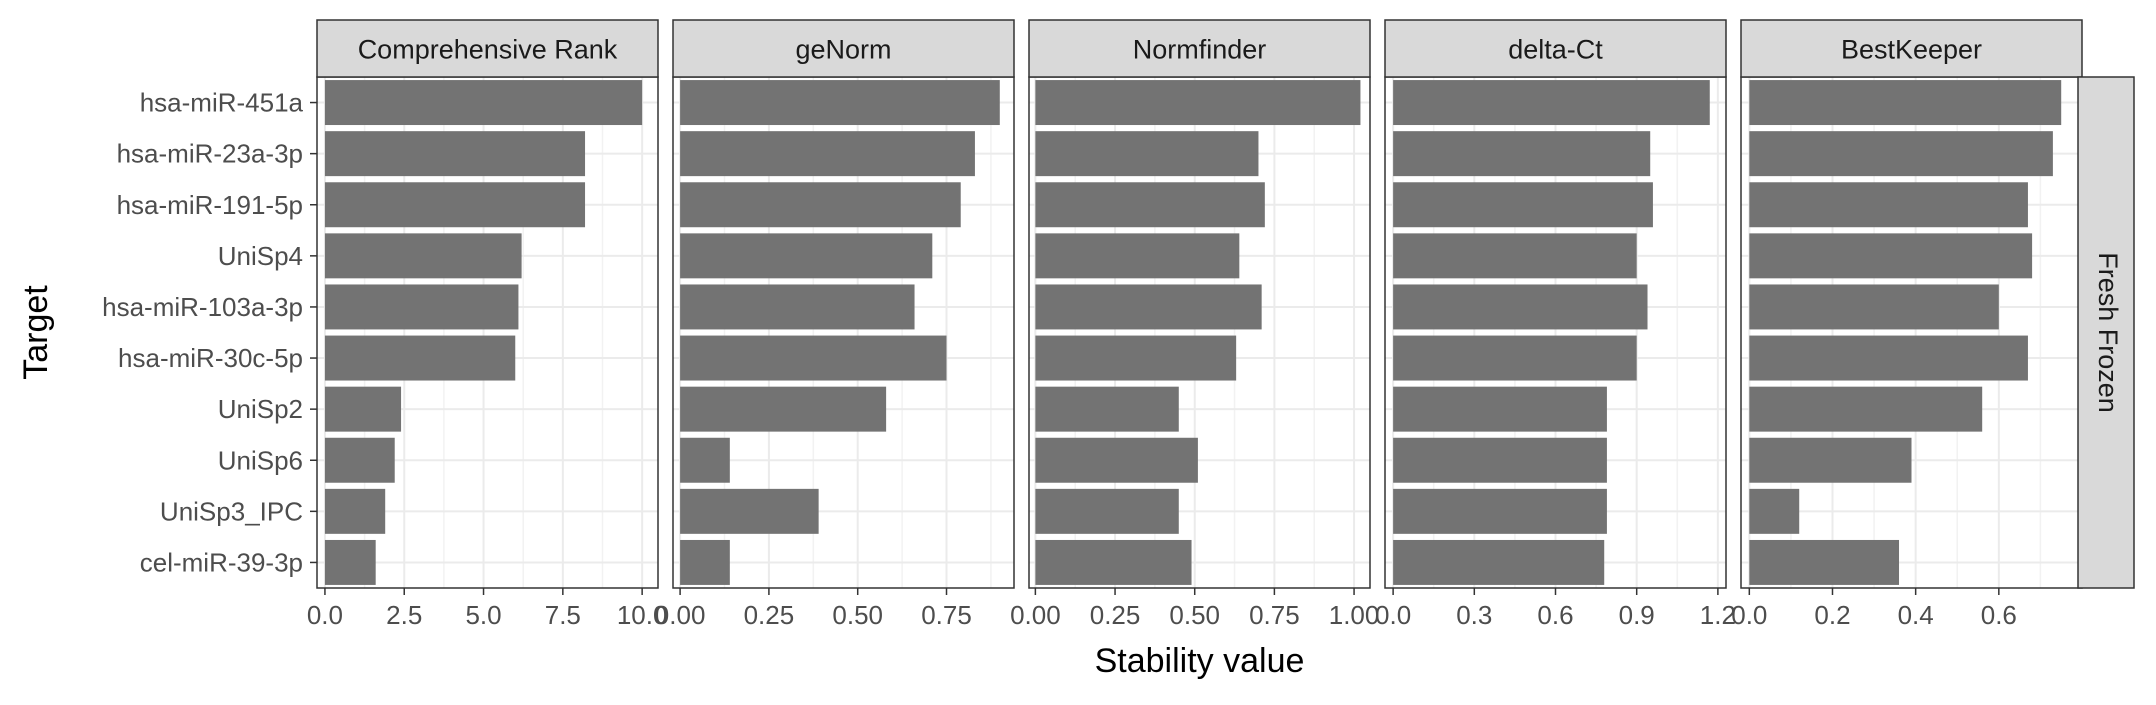 The height and width of the screenshot is (705, 2156). Describe the element at coordinates (1354, 615) in the screenshot. I see `x-tick-label: 1.00` at that location.